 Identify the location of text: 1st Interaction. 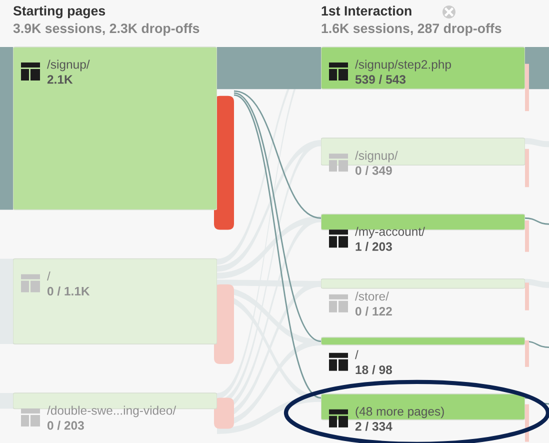
(367, 11).